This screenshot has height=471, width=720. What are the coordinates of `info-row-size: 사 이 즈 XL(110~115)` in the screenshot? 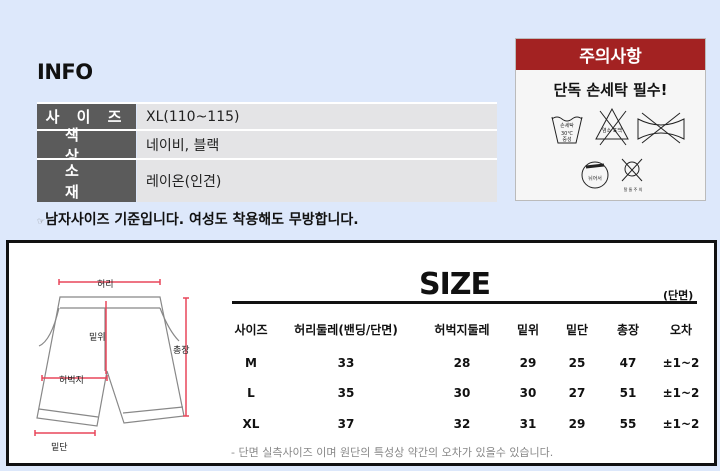 It's located at (267, 115).